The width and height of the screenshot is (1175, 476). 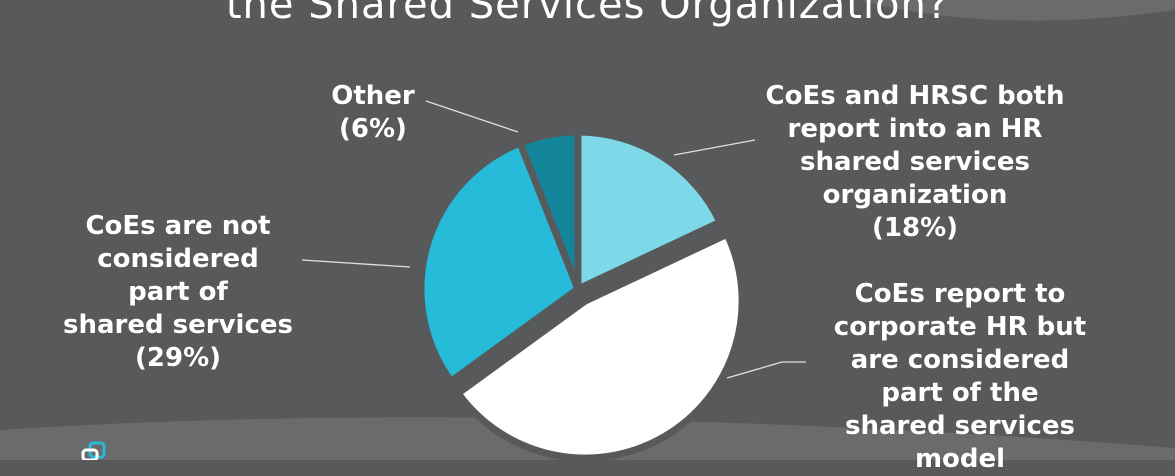 I want to click on label-line: part of the, so click(x=960, y=393).